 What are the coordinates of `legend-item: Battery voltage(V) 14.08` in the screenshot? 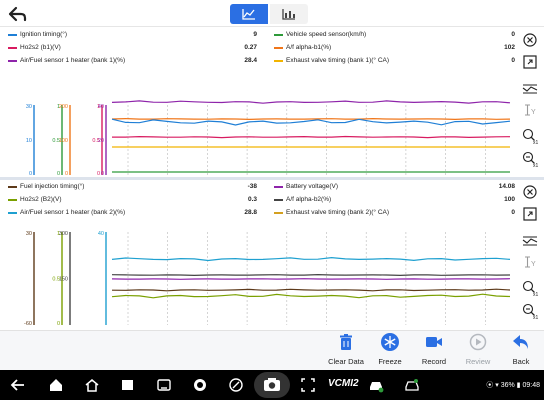 It's located at (395, 187).